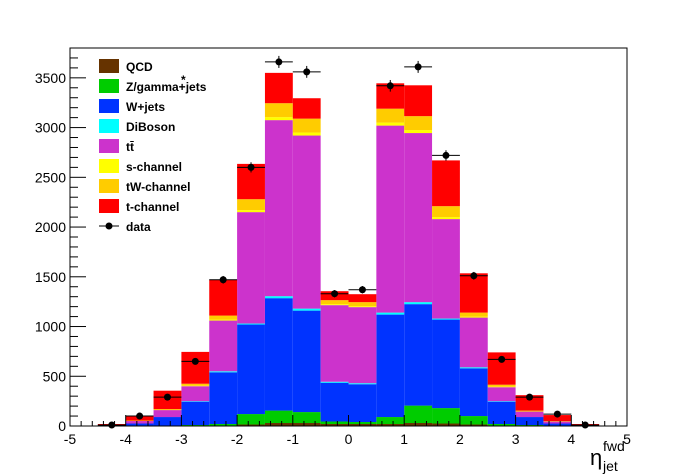 This screenshot has width=696, height=474. I want to click on legend-label: tt̄, so click(130, 147).